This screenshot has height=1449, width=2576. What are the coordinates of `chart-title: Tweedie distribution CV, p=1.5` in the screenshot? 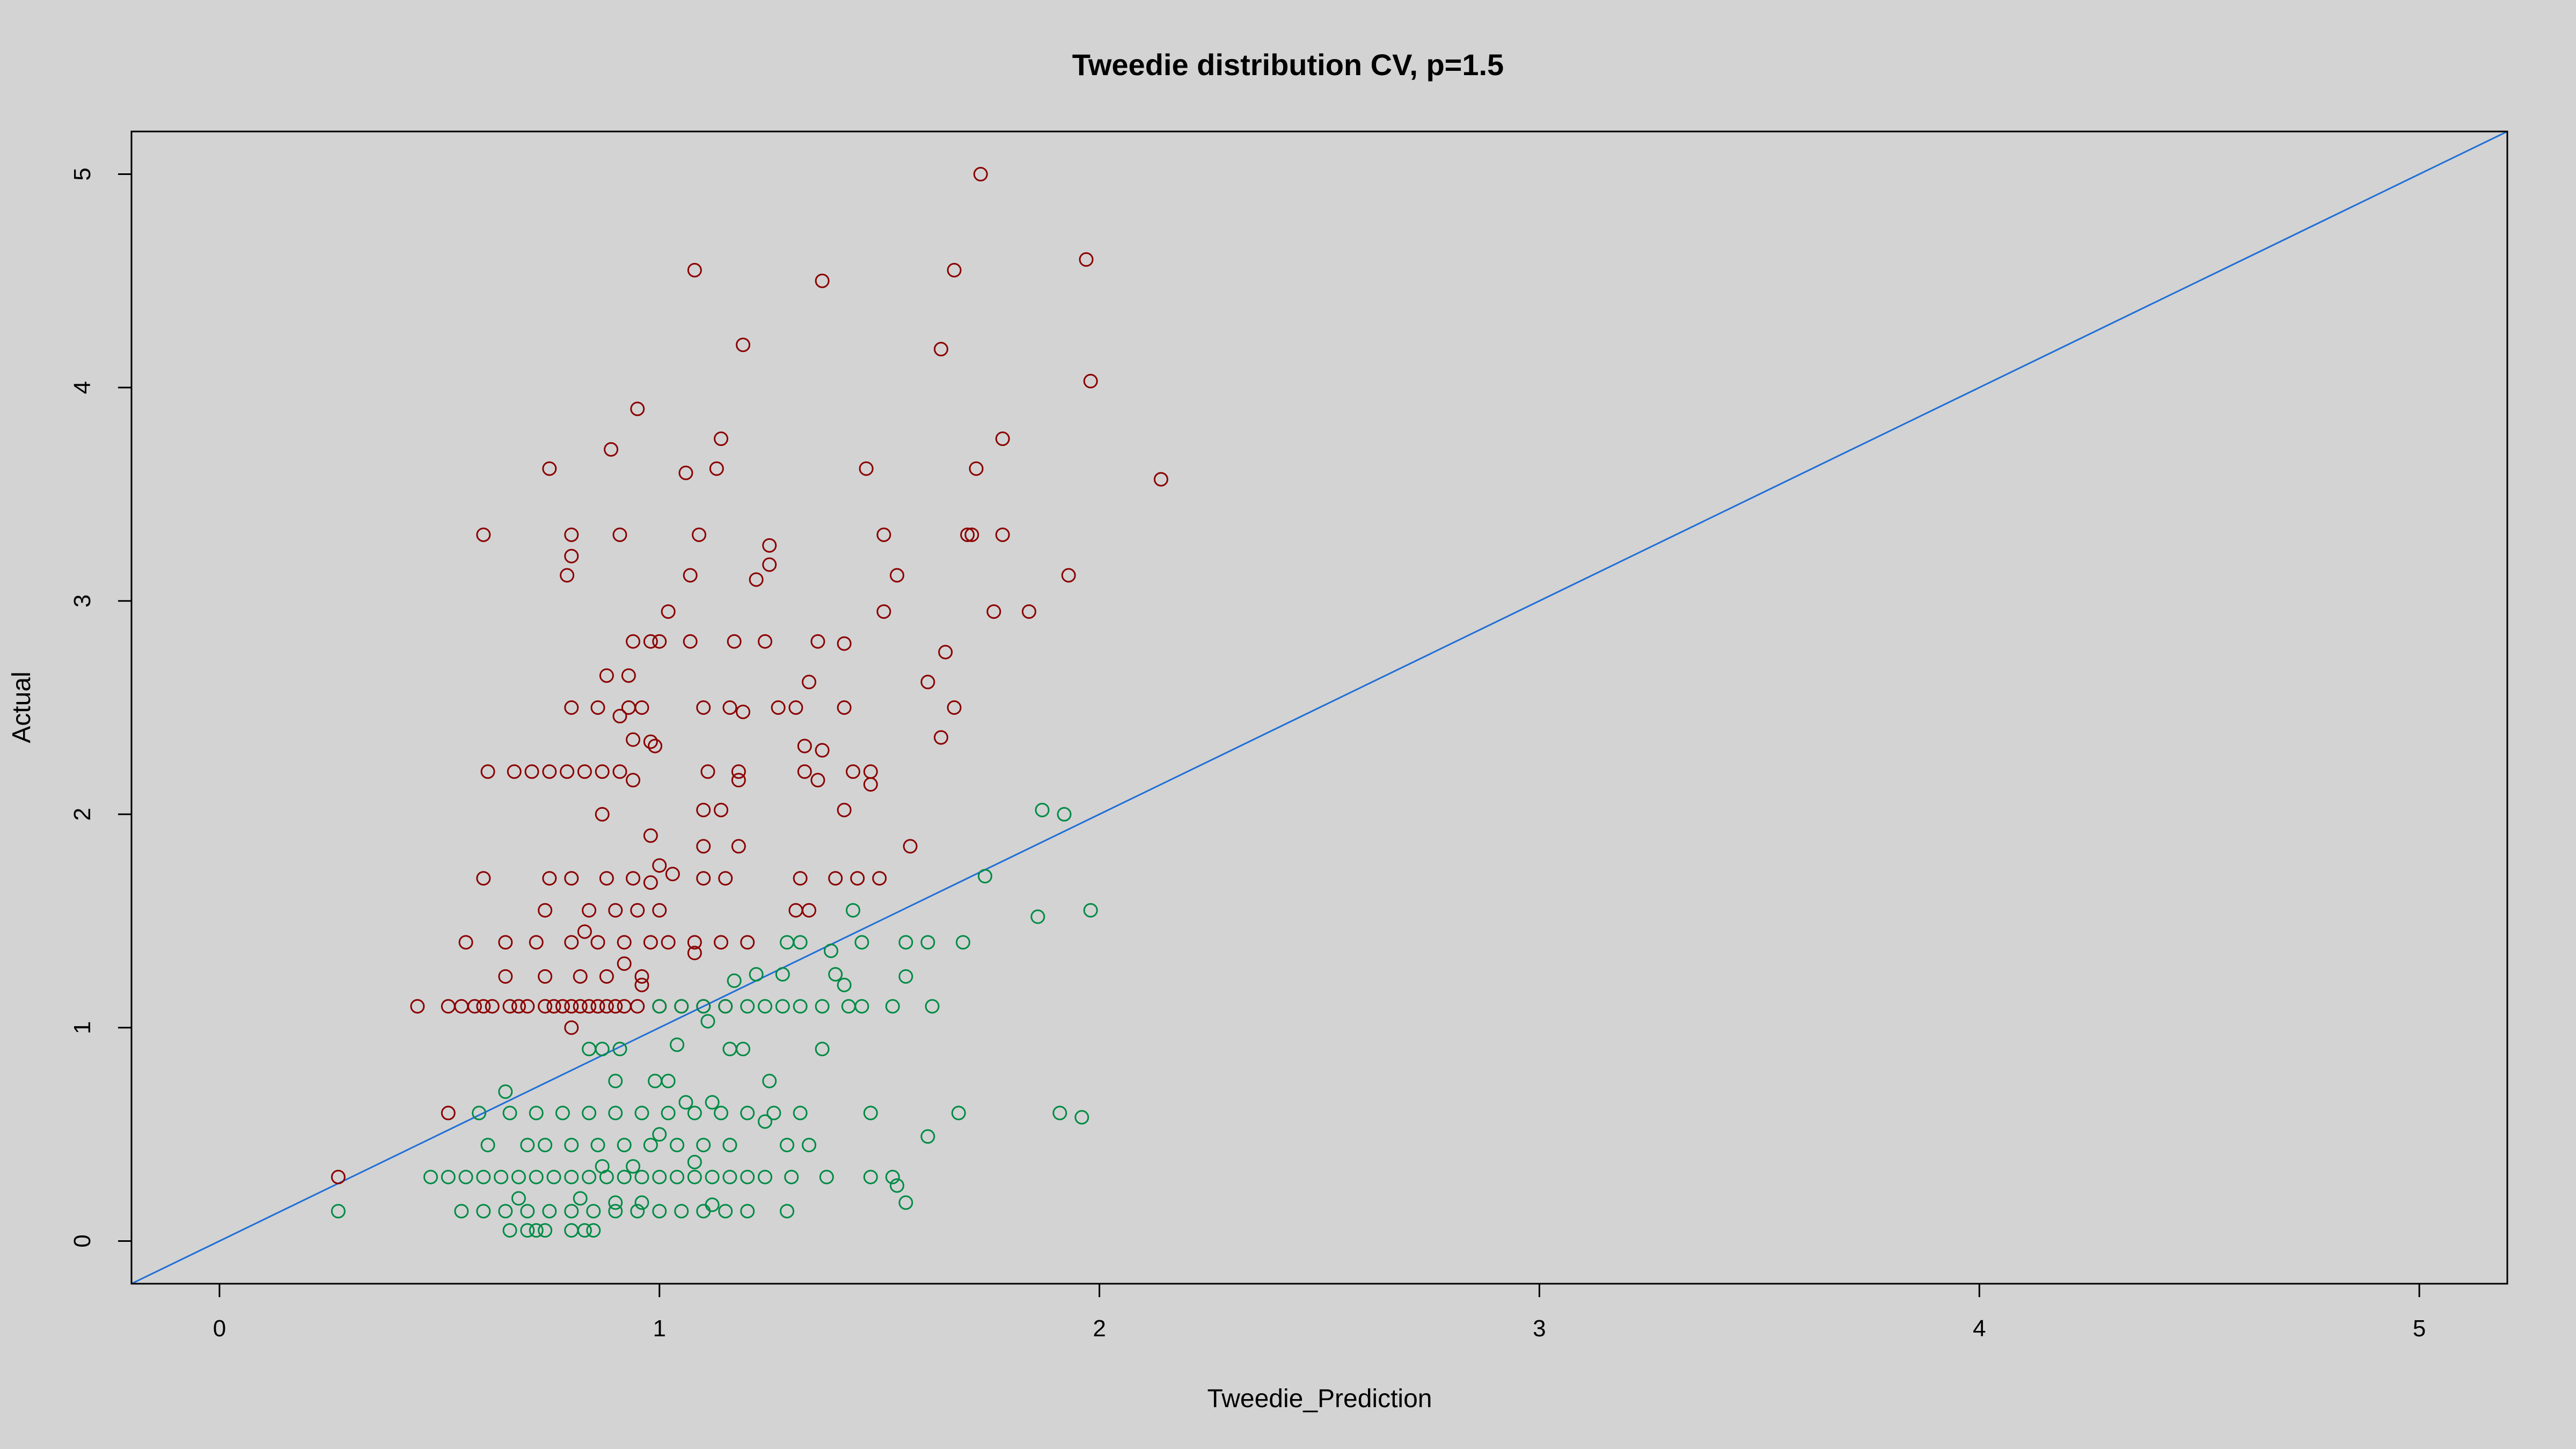 It's located at (1288, 65).